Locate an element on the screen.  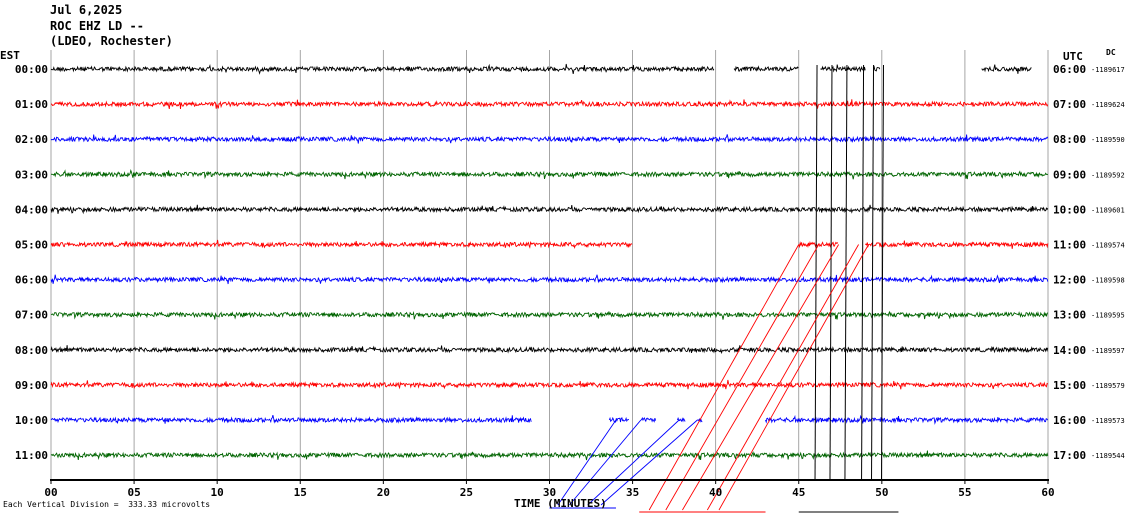
utc-label-1200: 12:00 is located at coordinates (1069, 280).